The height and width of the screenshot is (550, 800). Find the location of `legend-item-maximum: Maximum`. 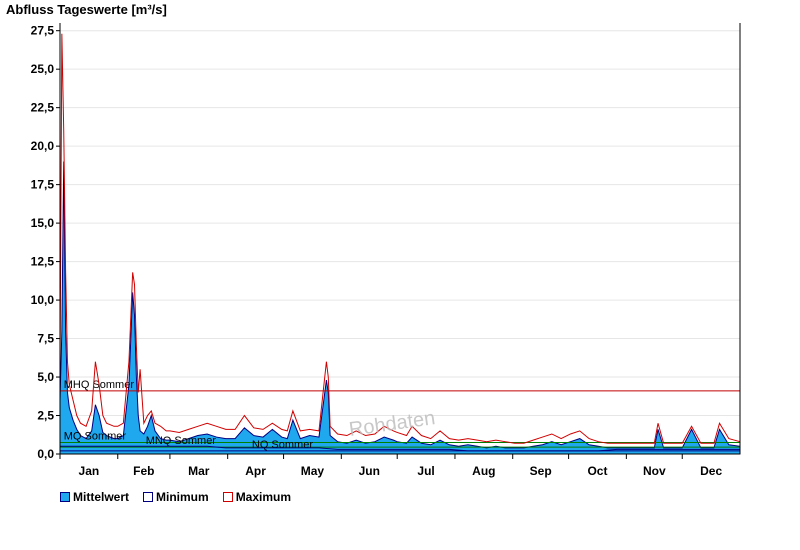

legend-item-maximum: Maximum is located at coordinates (257, 497).